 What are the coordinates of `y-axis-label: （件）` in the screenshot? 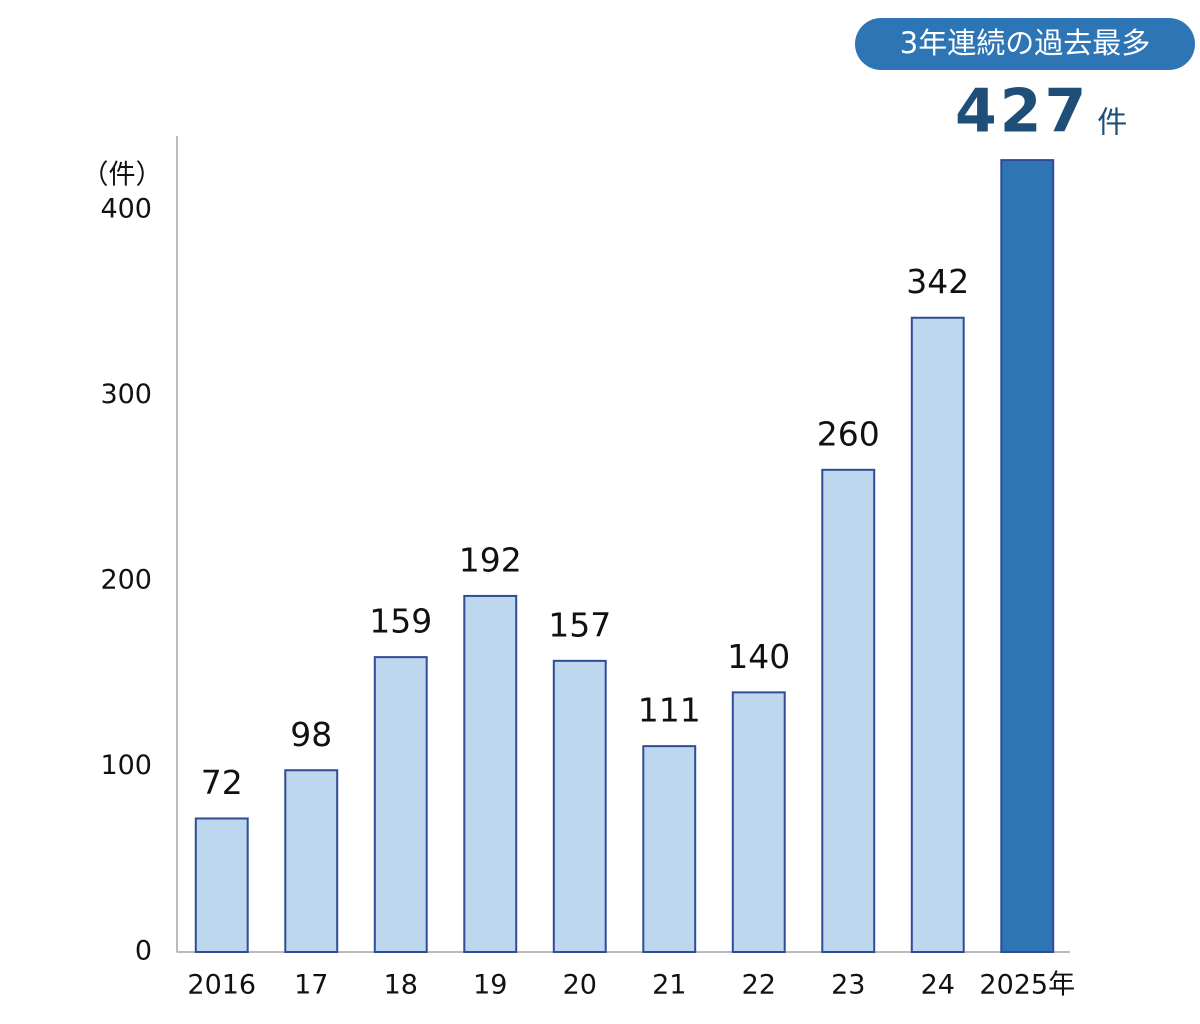 It's located at (122, 175).